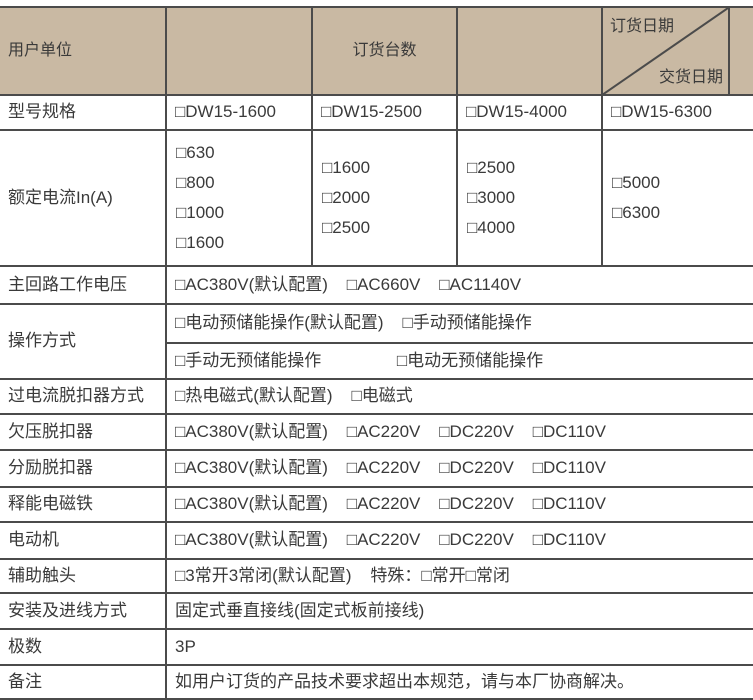 This screenshot has width=753, height=700. What do you see at coordinates (642, 26) in the screenshot?
I see `order-date-label: 订货日期` at bounding box center [642, 26].